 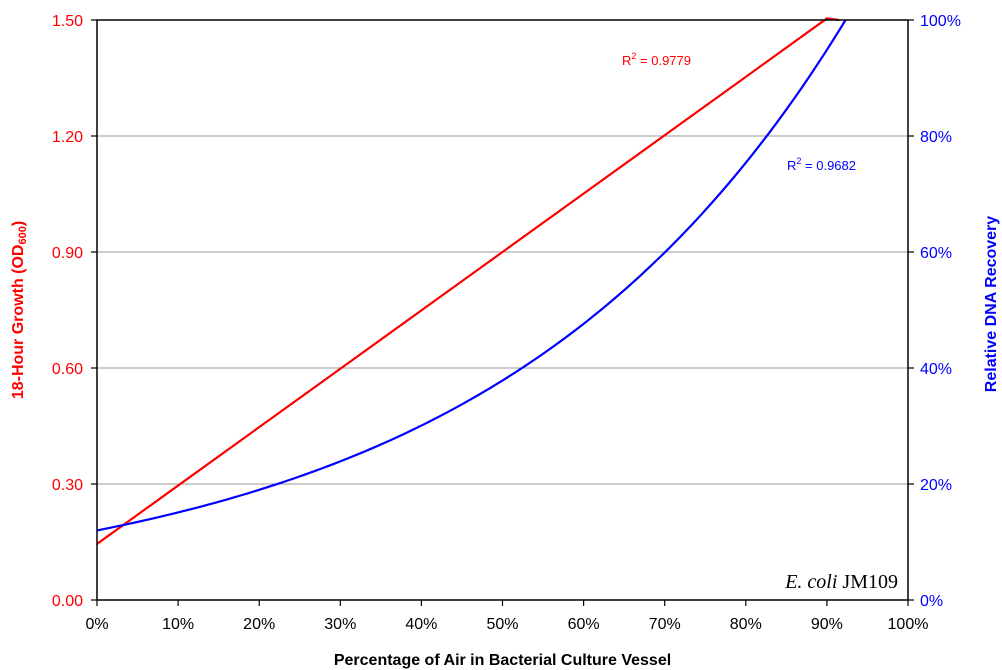 What do you see at coordinates (67, 485) in the screenshot?
I see `left-y-tick-label: 0.30` at bounding box center [67, 485].